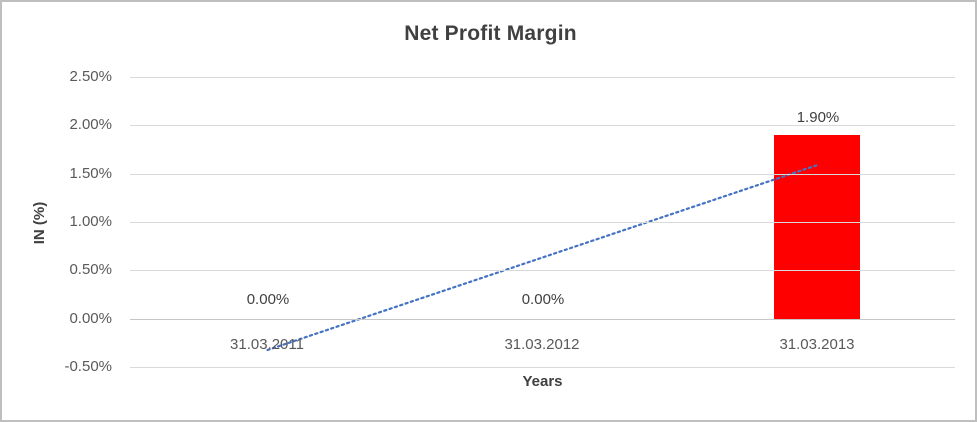  I want to click on data-label-2012: 0.00%, so click(543, 299).